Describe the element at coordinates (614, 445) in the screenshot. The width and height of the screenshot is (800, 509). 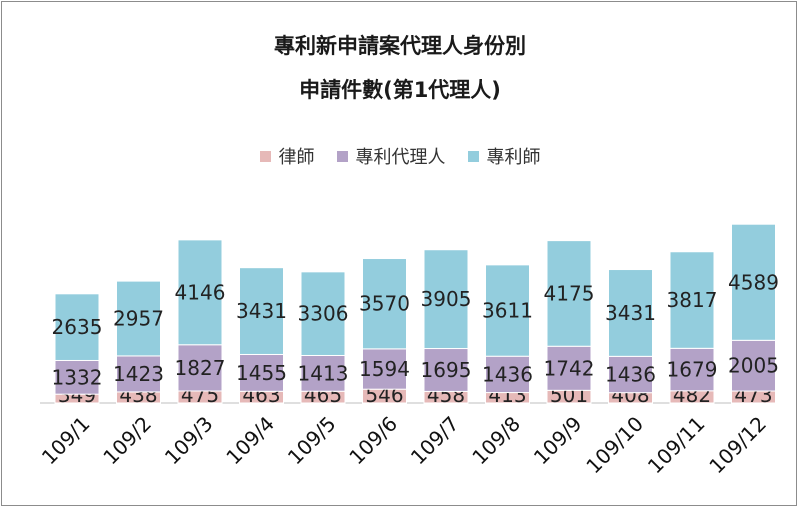
I see `x-tick-label: 109/10` at that location.